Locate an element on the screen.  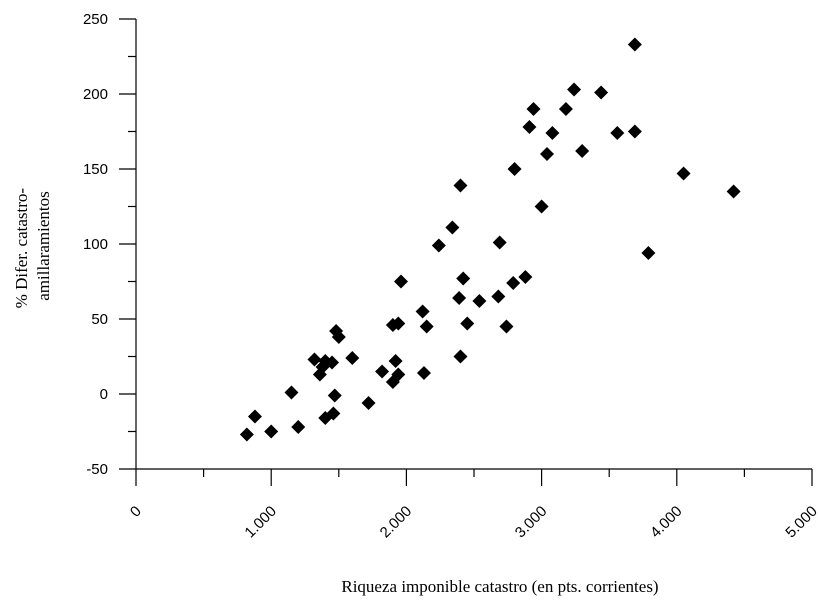
x-tick-label: 0 is located at coordinates (136, 512).